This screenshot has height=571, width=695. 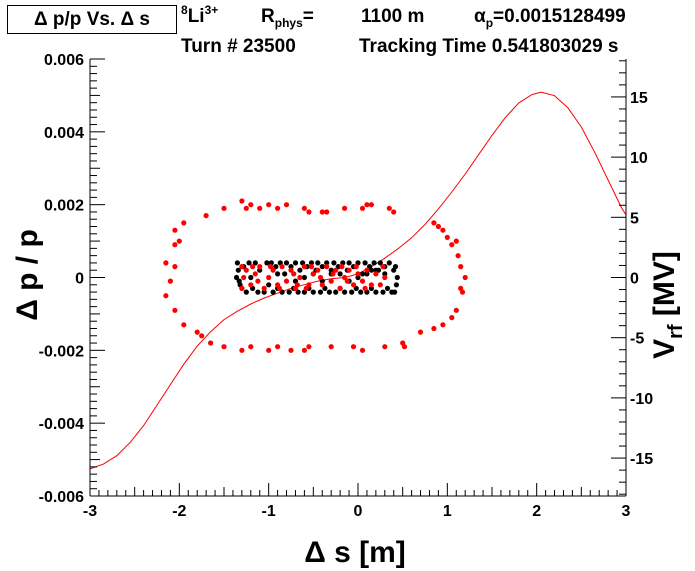 I want to click on y2-tick-label: -15, so click(x=641, y=459).